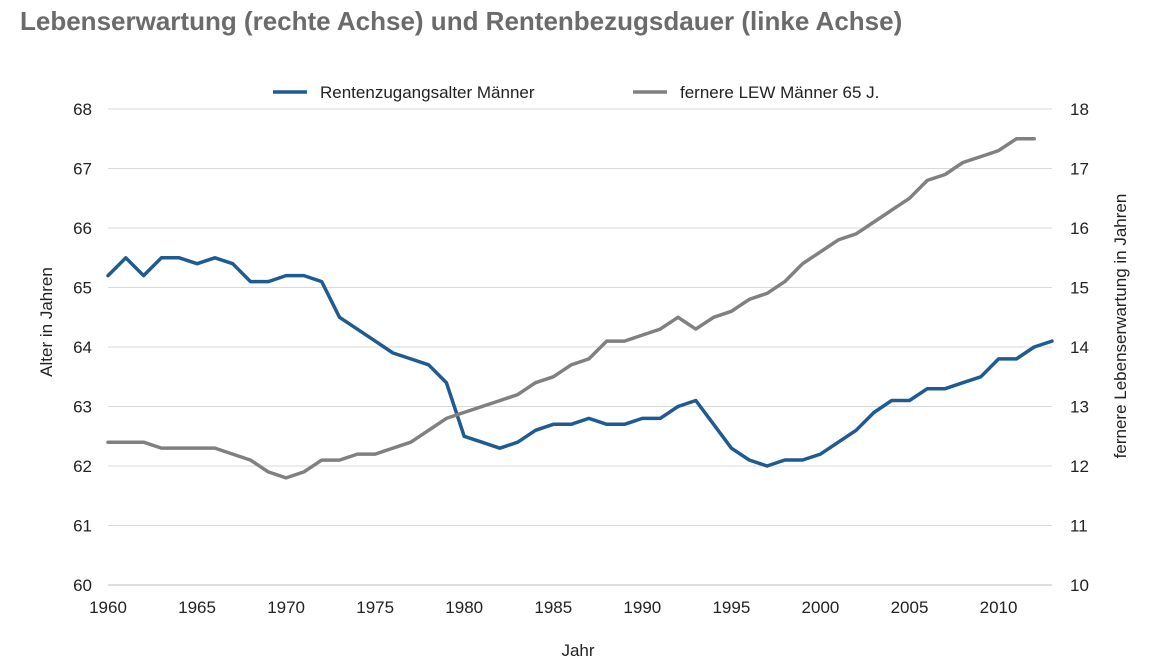 This screenshot has width=1163, height=671. Describe the element at coordinates (82, 526) in the screenshot. I see `left-tick-label: 61` at that location.